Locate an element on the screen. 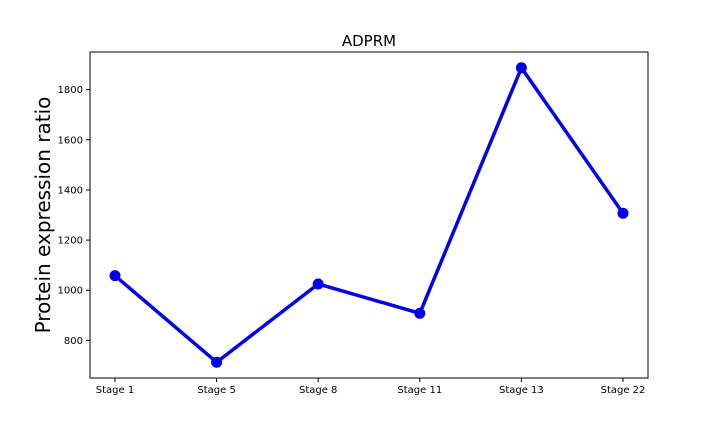 The image size is (720, 432). y-axis-label: Protein expression ratio is located at coordinates (43, 215).